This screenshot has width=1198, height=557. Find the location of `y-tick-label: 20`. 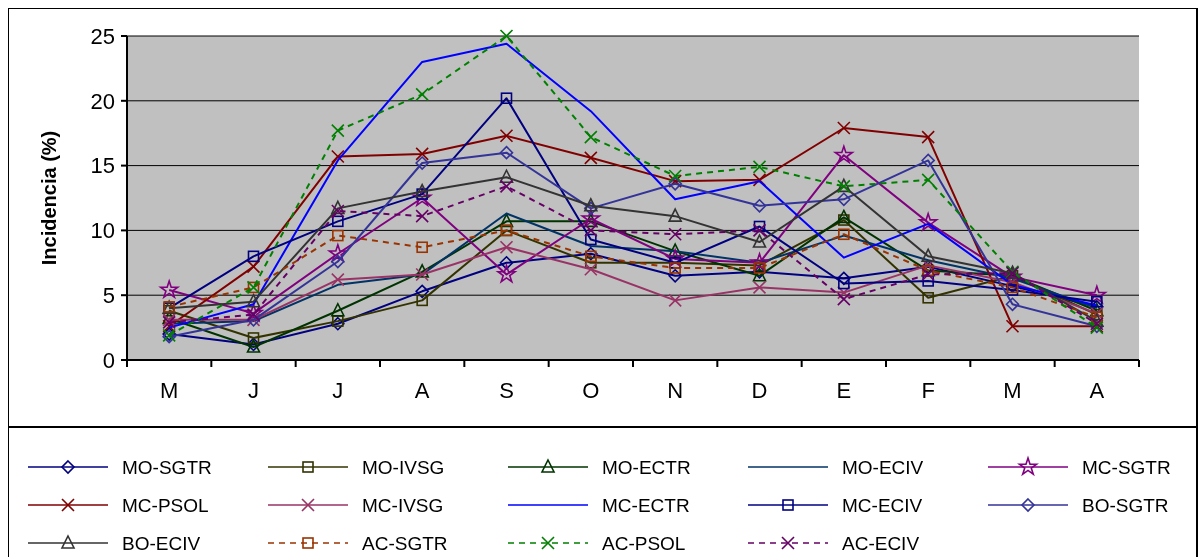

y-tick-label: 20 is located at coordinates (102, 101).